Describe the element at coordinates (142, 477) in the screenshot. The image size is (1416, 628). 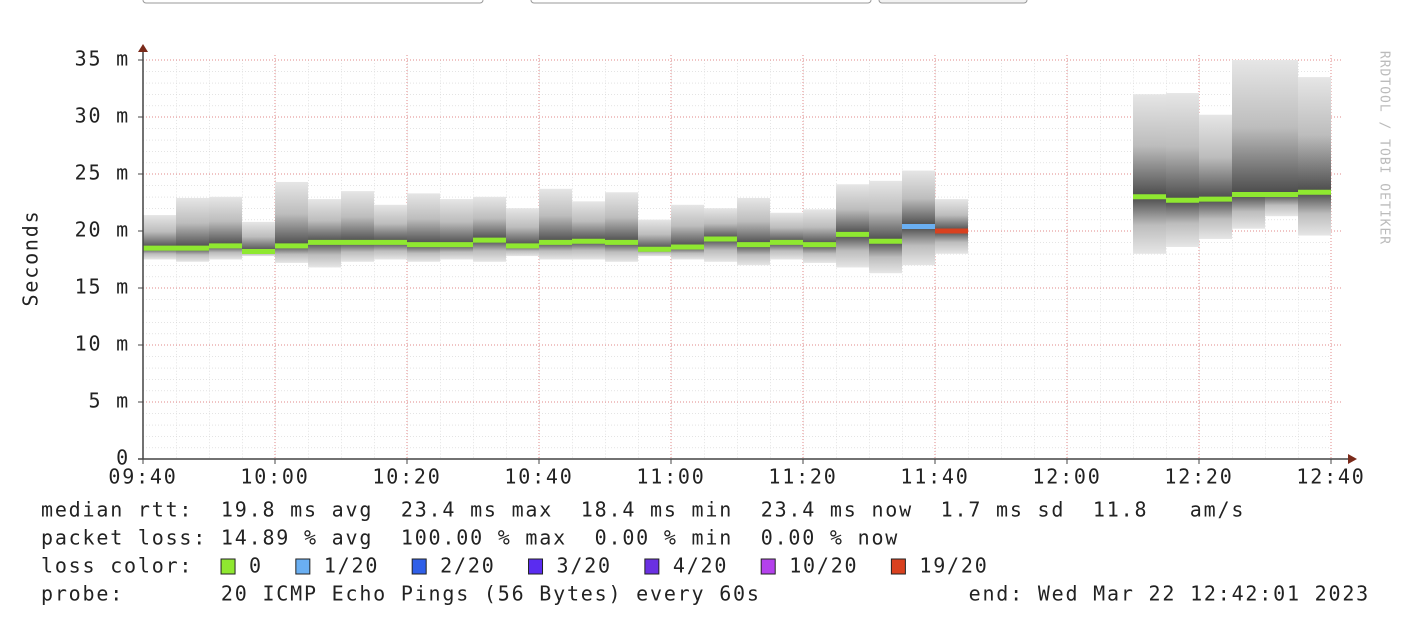
I see `x-tick-label: 09:40` at that location.